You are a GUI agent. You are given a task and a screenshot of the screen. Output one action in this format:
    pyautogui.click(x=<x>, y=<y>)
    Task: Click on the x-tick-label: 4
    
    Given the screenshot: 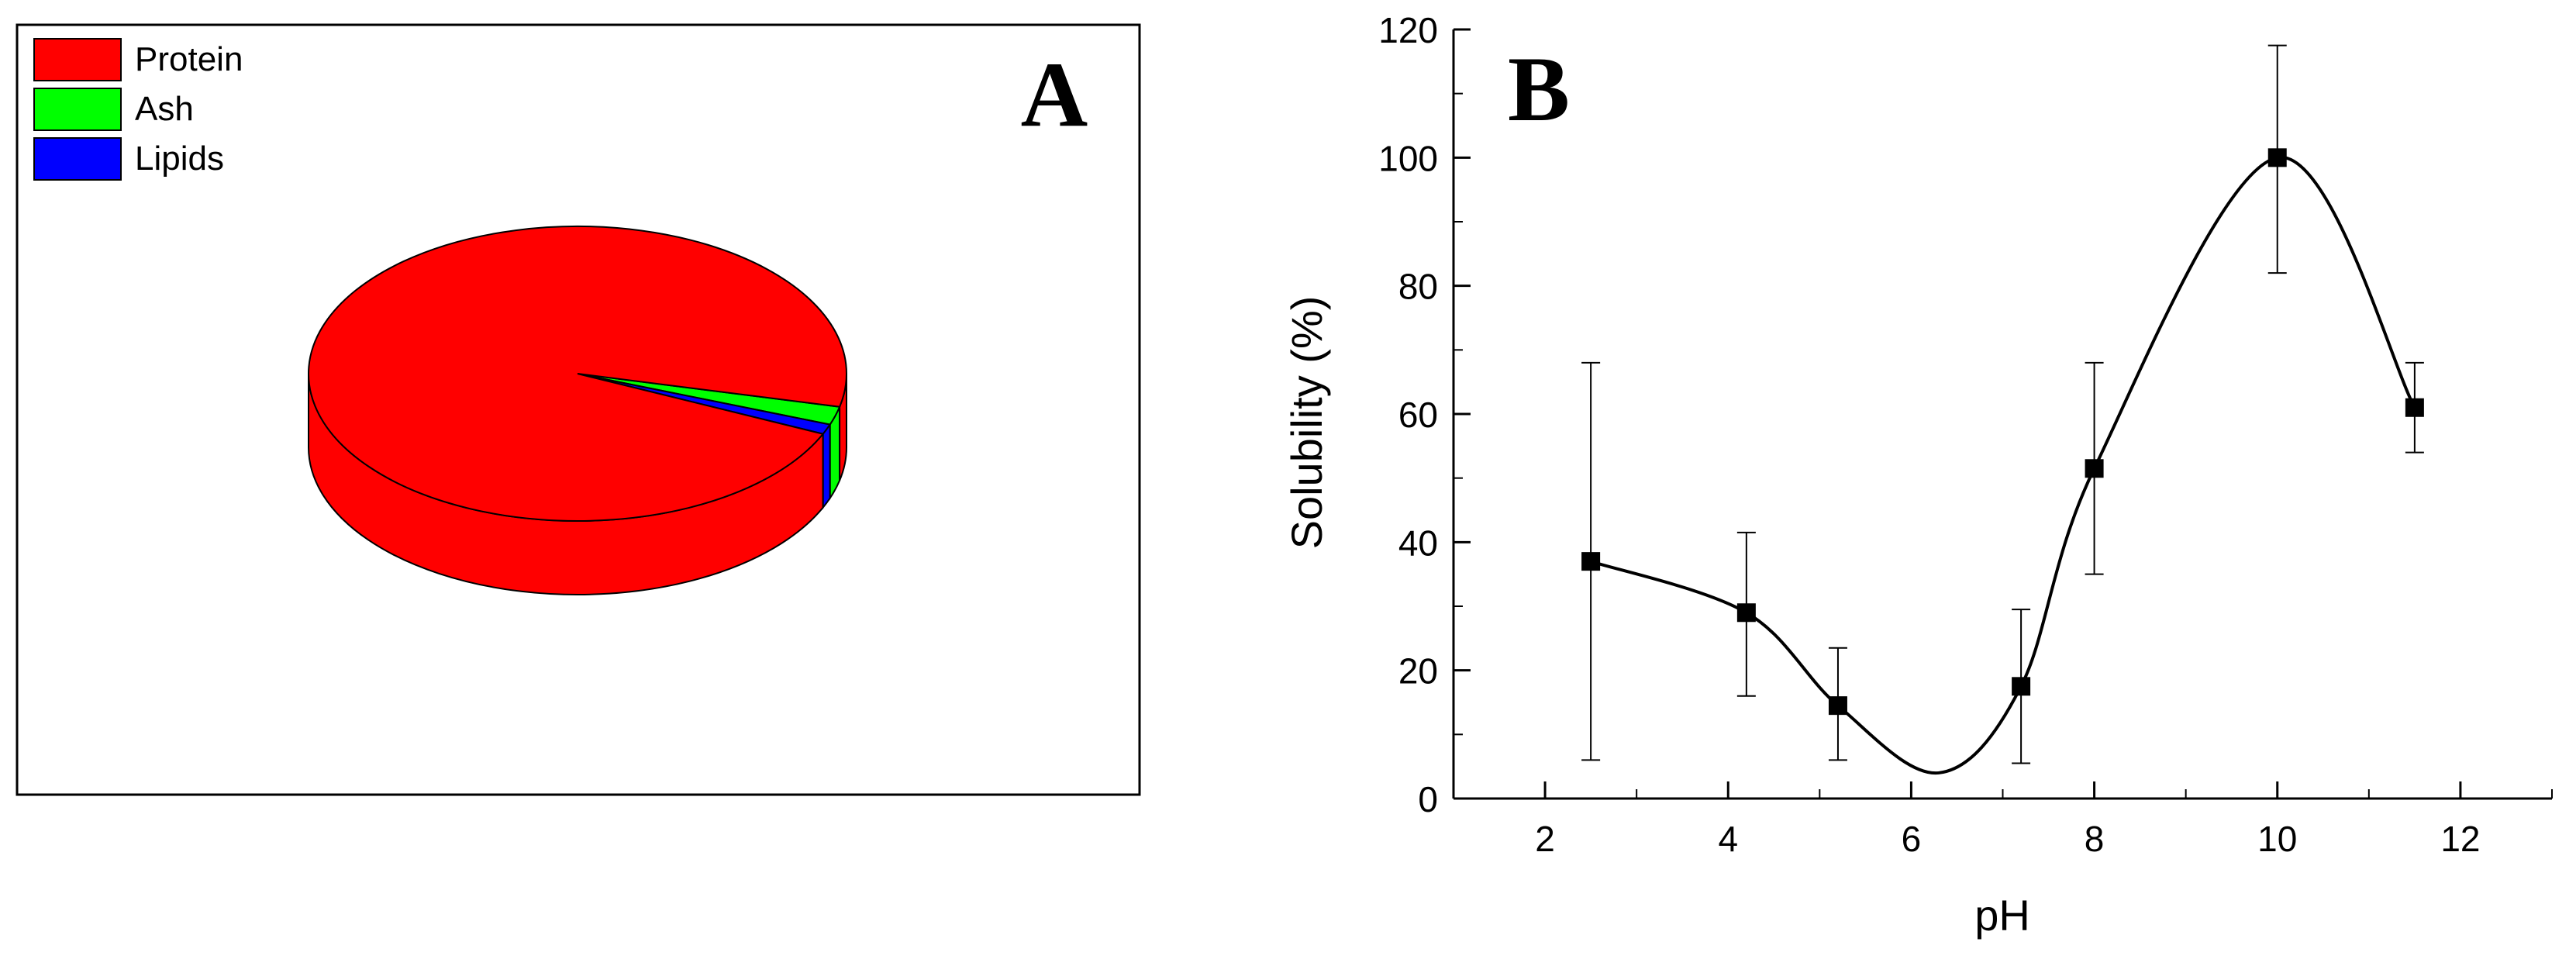 What is the action you would take?
    pyautogui.click(x=1728, y=839)
    